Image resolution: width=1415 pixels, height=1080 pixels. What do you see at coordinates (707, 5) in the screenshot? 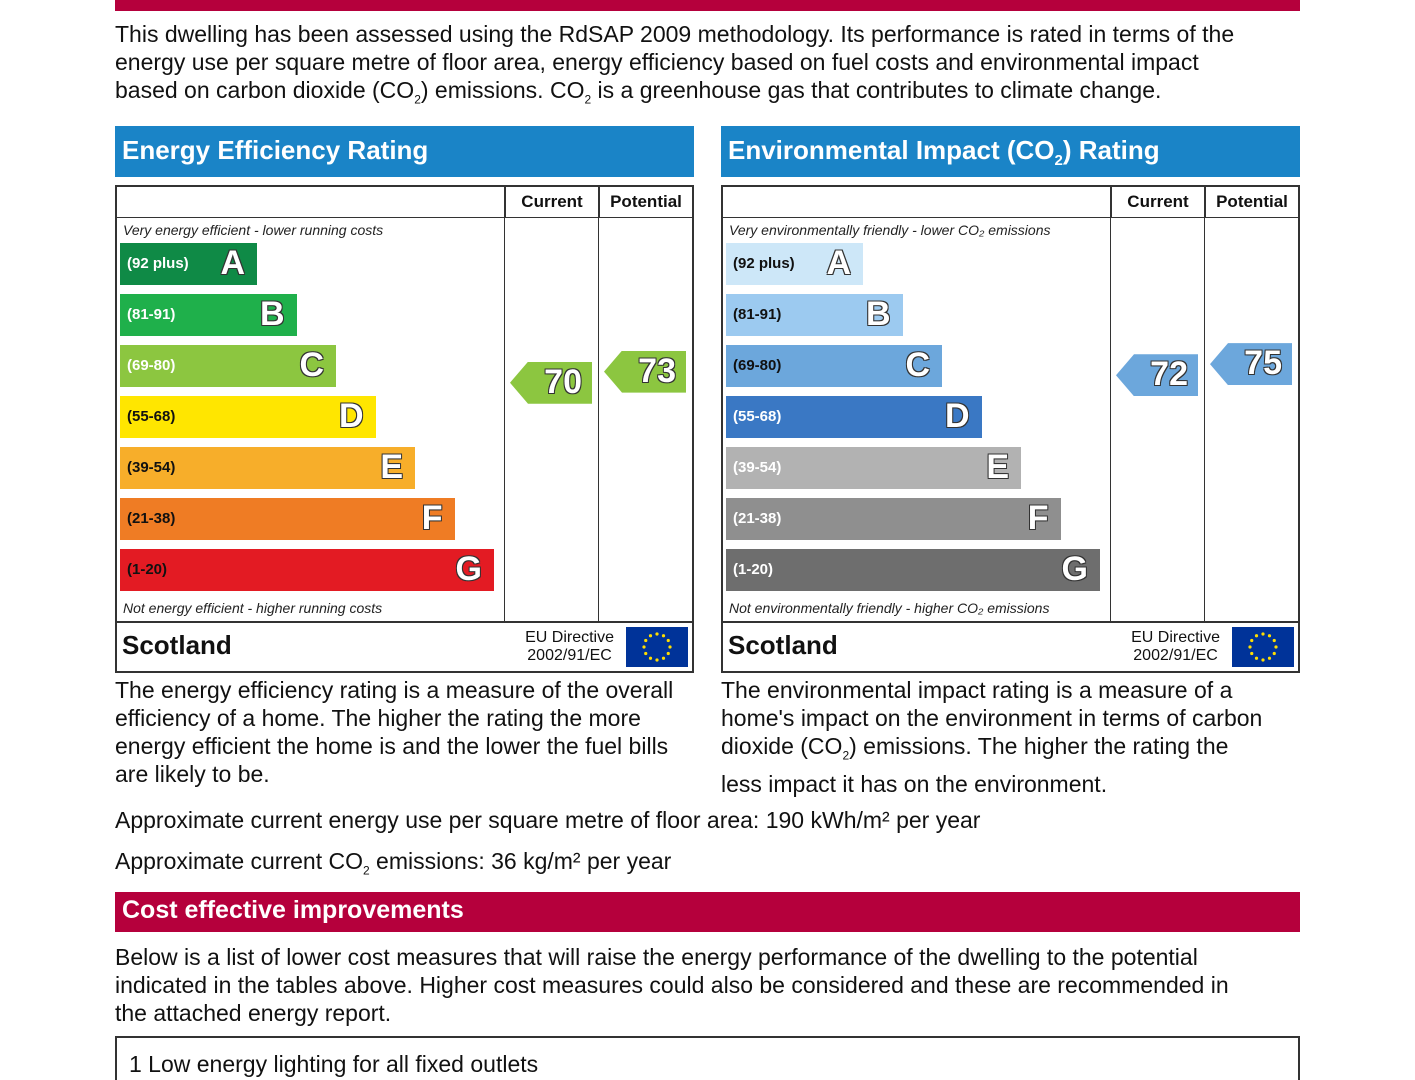
I see `top-accent-bar` at bounding box center [707, 5].